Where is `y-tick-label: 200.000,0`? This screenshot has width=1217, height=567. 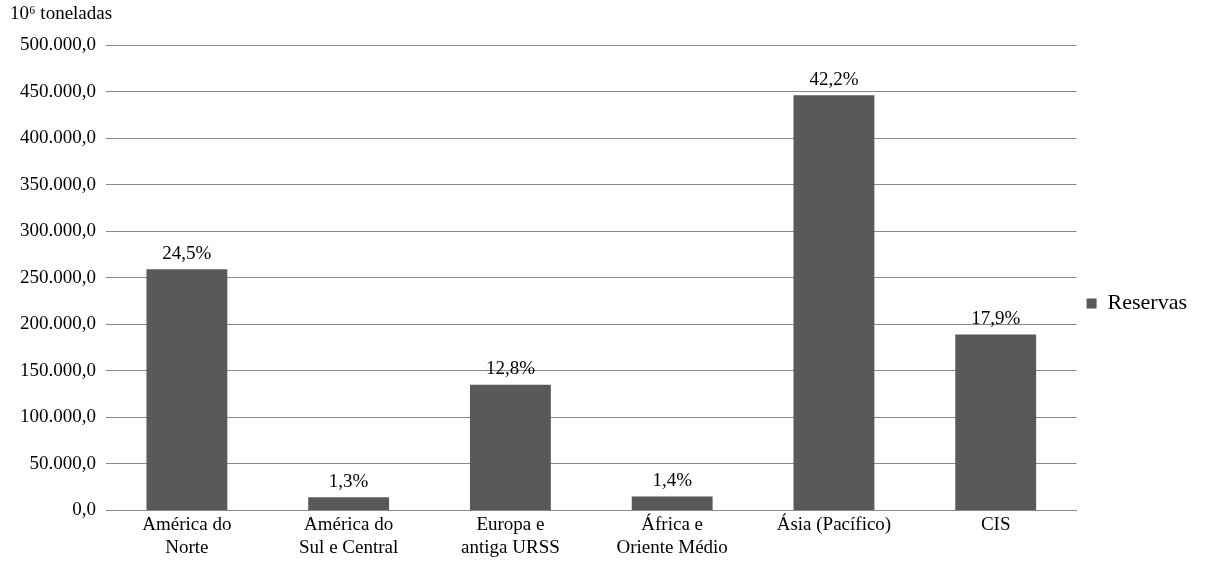 y-tick-label: 200.000,0 is located at coordinates (58, 323).